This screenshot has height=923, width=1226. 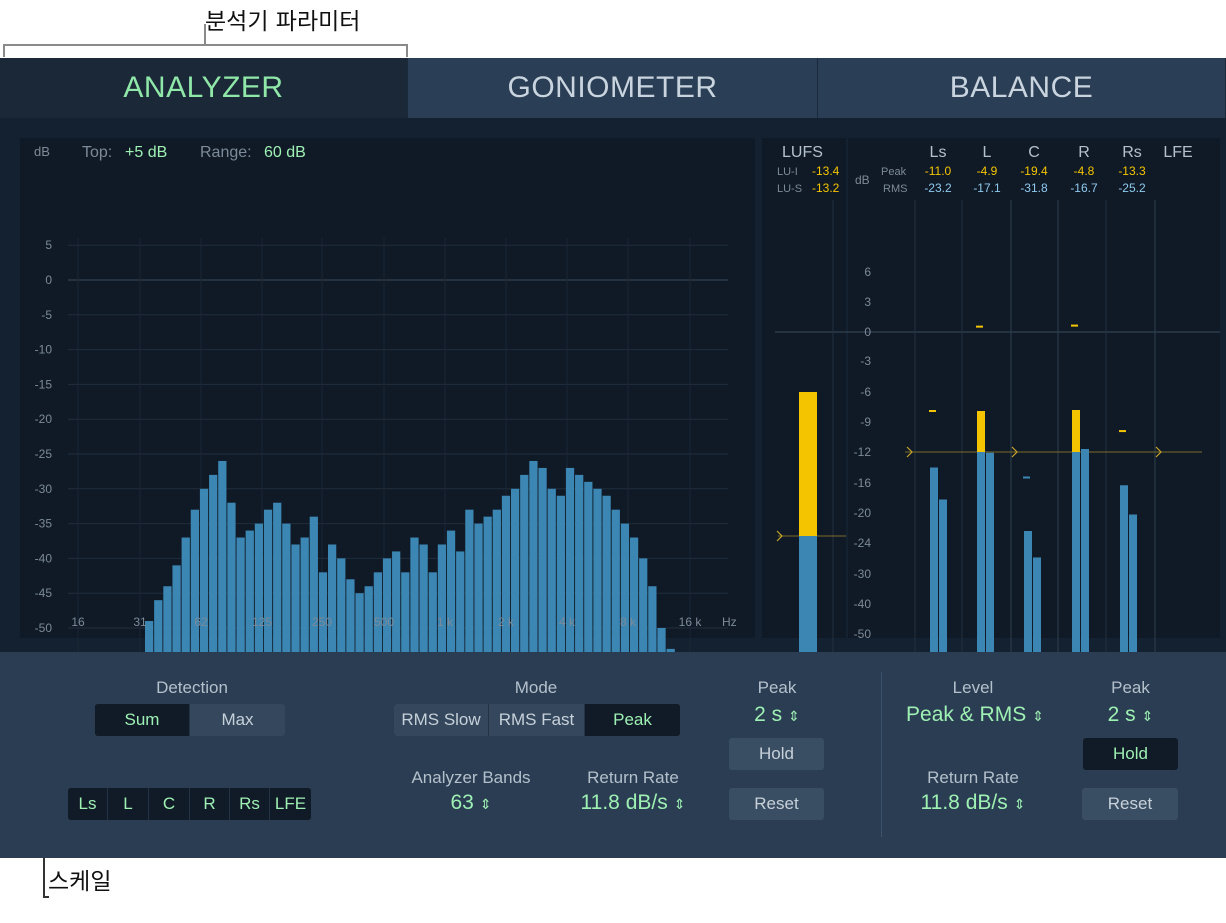 I want to click on detection-selector: Sum Max, so click(x=190, y=720).